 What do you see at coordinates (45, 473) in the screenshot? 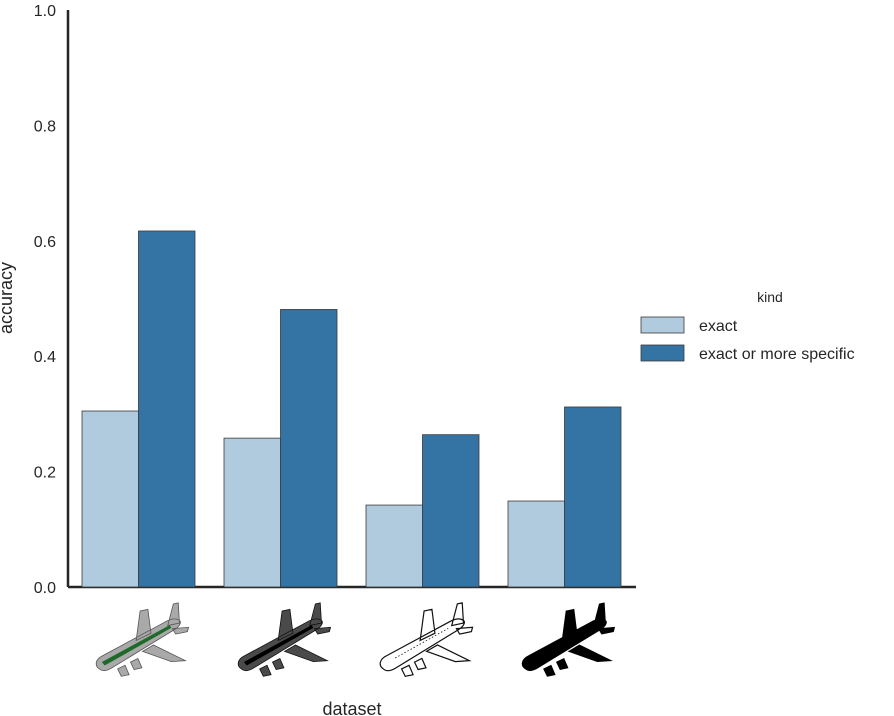
I see `y-tick-label: 0.2` at bounding box center [45, 473].